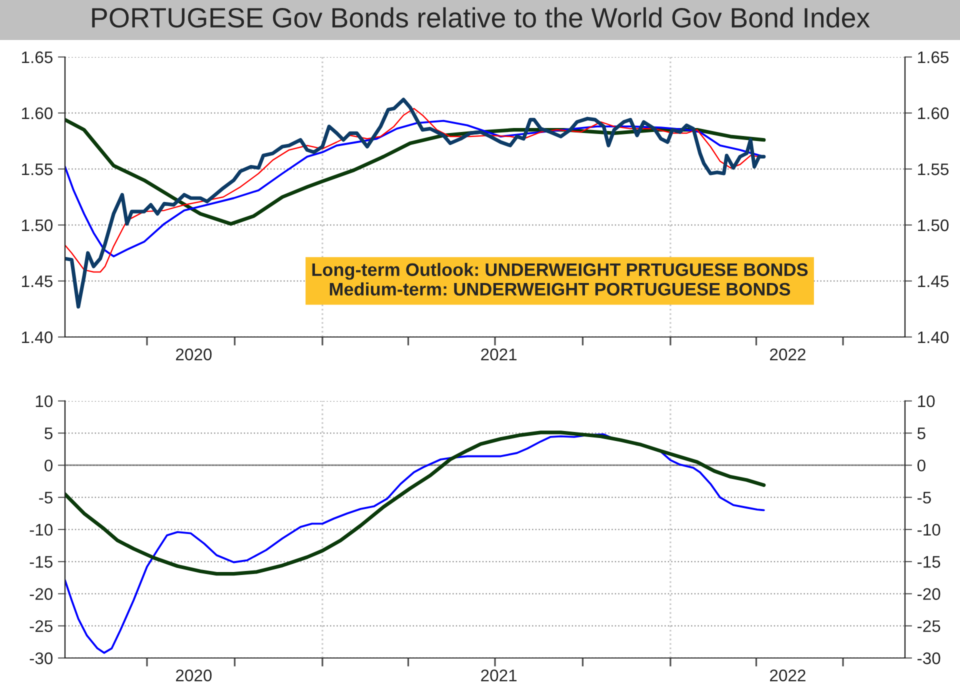 This screenshot has height=696, width=960. What do you see at coordinates (48, 434) in the screenshot?
I see `y-tick-label: 5` at bounding box center [48, 434].